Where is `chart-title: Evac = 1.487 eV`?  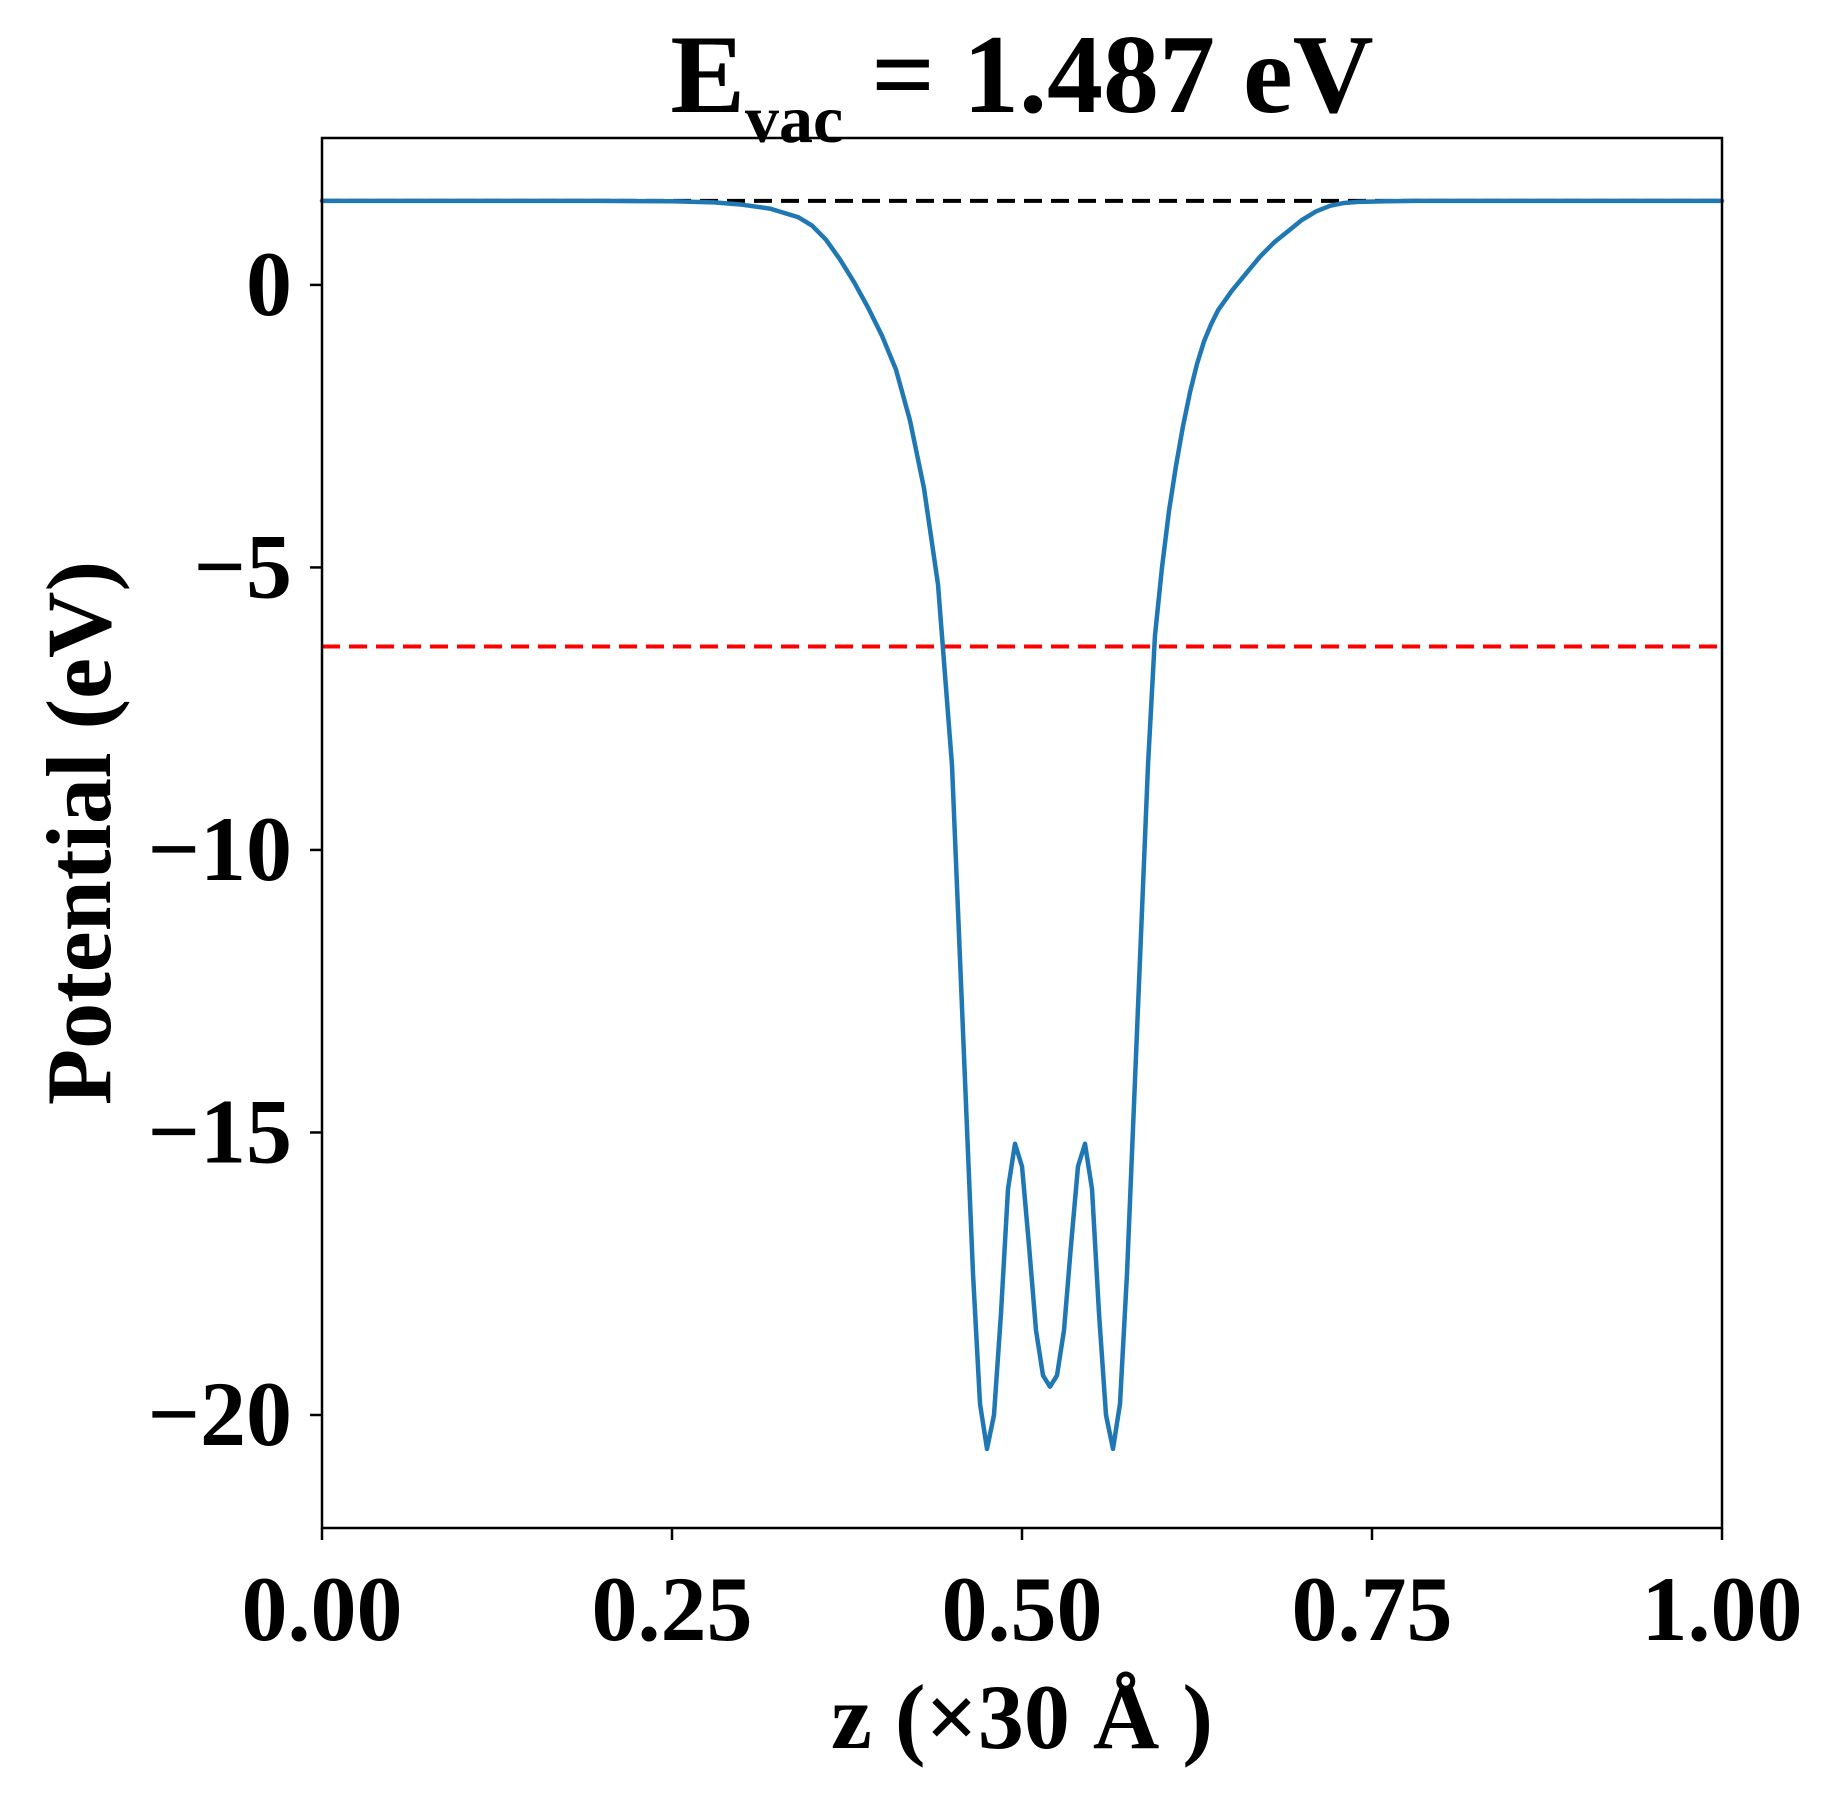 chart-title: Evac = 1.487 eV is located at coordinates (1021, 85).